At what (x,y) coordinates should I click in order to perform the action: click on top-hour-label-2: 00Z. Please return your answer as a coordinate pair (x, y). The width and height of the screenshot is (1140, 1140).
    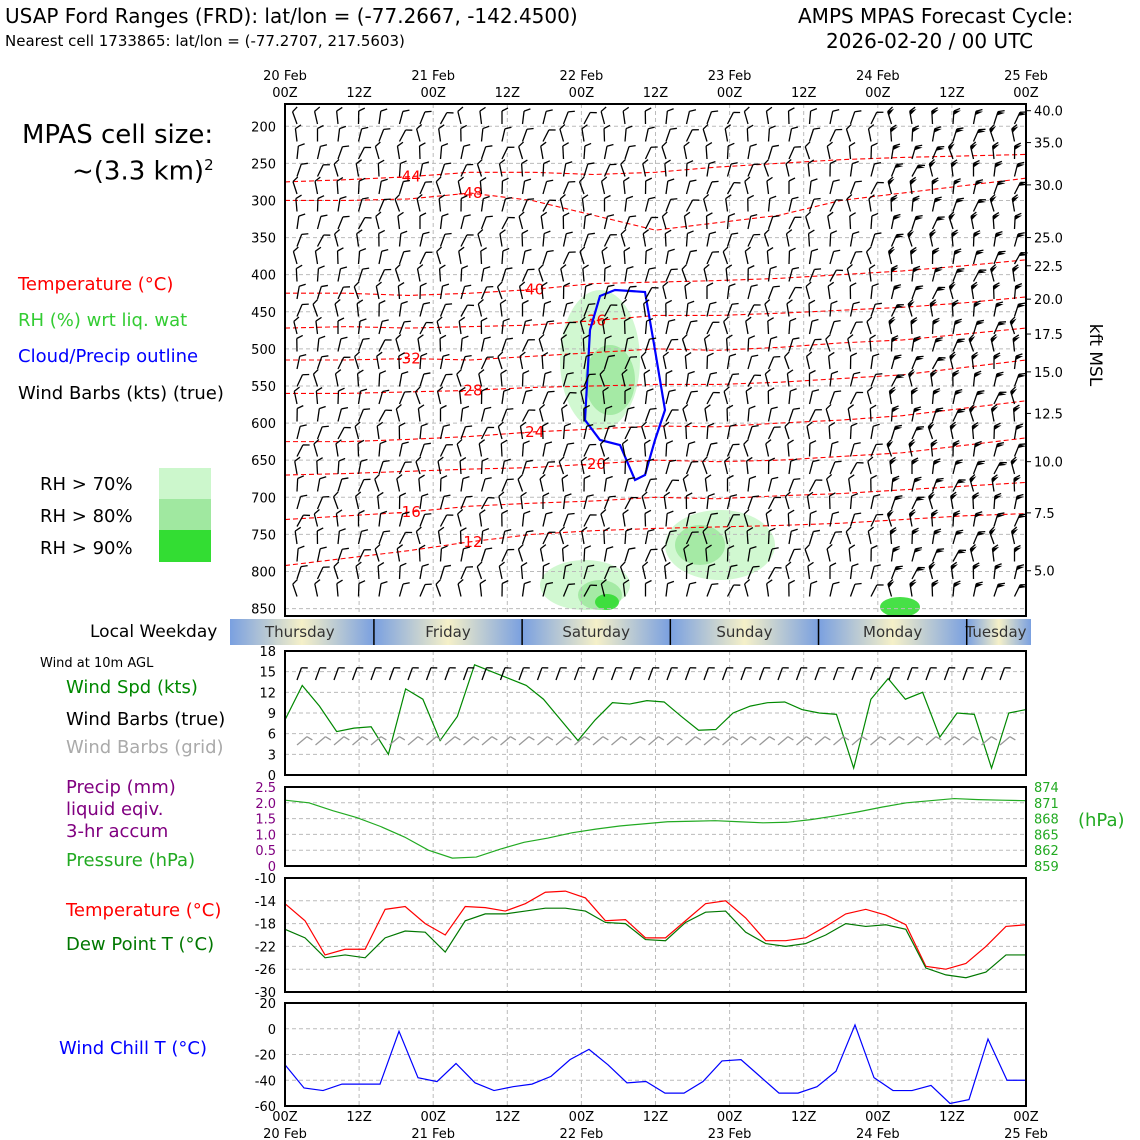
    Looking at the image, I should click on (433, 93).